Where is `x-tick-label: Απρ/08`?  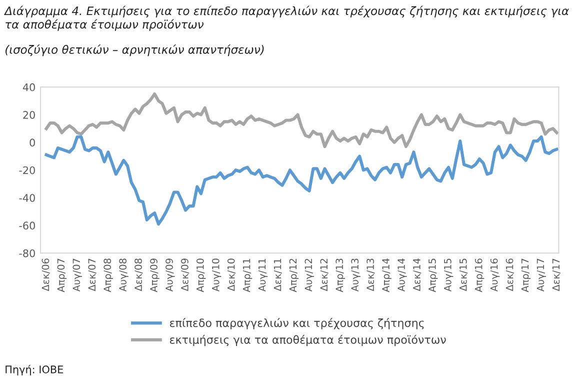 x-tick-label: Απρ/08 is located at coordinates (108, 275).